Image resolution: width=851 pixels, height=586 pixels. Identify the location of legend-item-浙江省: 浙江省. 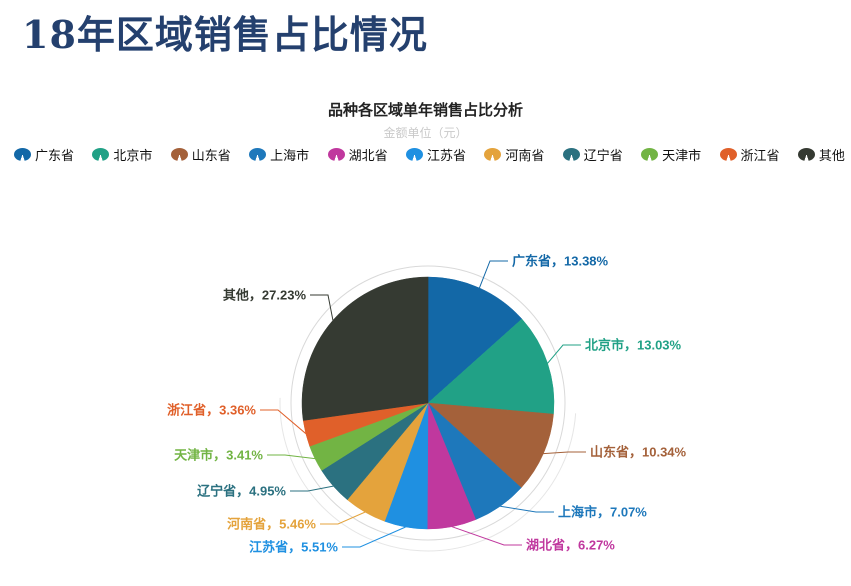
(749, 154).